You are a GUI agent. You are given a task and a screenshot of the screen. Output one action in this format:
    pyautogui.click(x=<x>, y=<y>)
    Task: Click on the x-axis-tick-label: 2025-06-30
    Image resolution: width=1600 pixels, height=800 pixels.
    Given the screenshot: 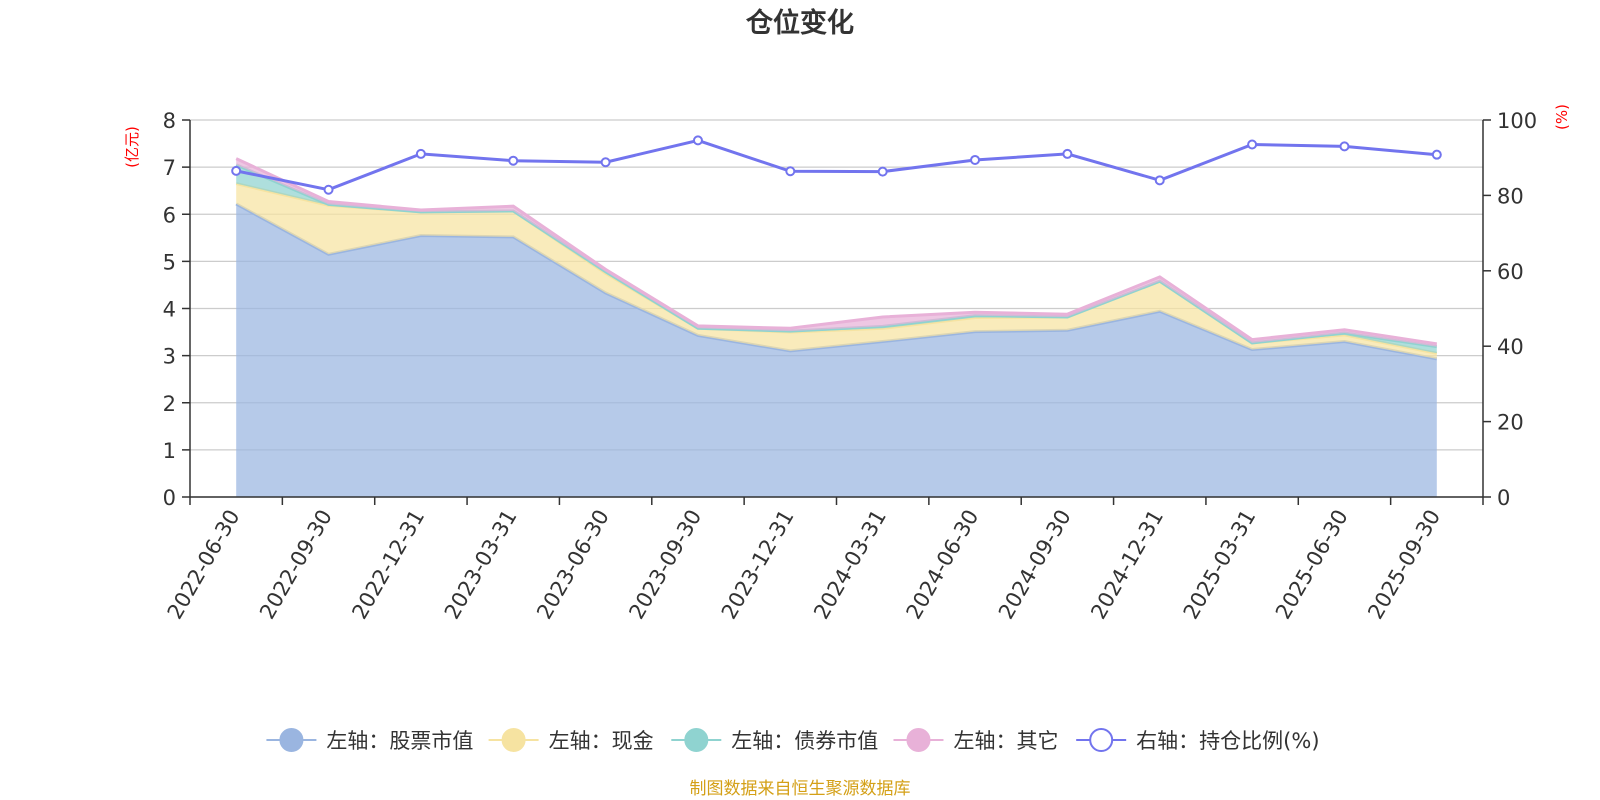 What is the action you would take?
    pyautogui.click(x=1312, y=565)
    